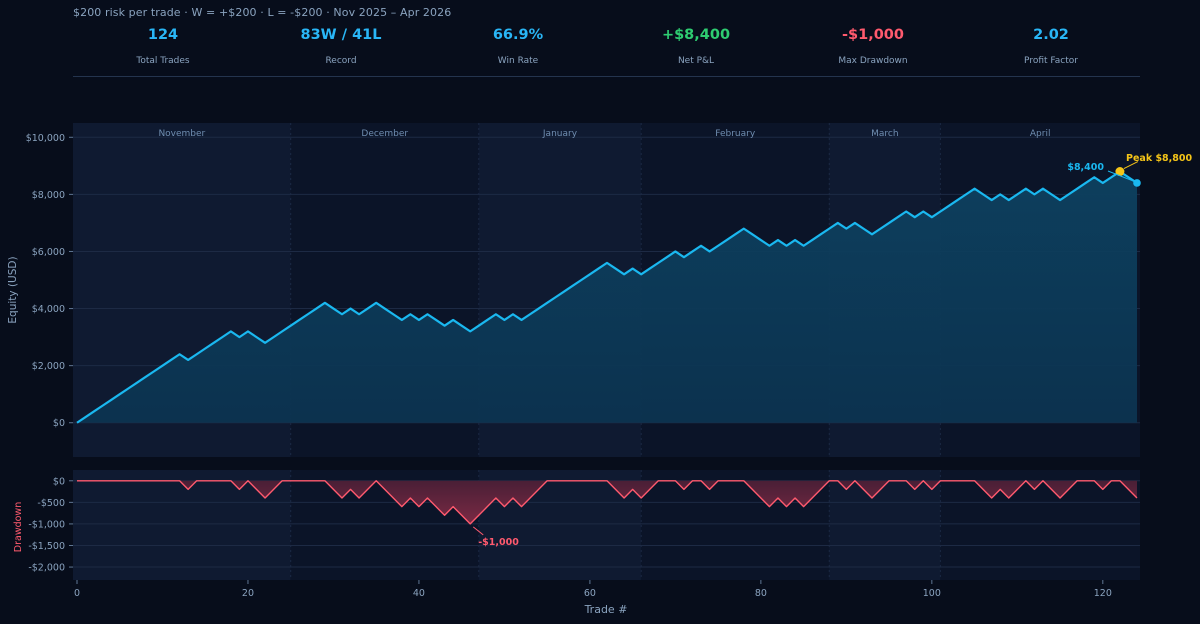 The height and width of the screenshot is (624, 1200). I want to click on stat-label: Max Drawdown, so click(873, 61).